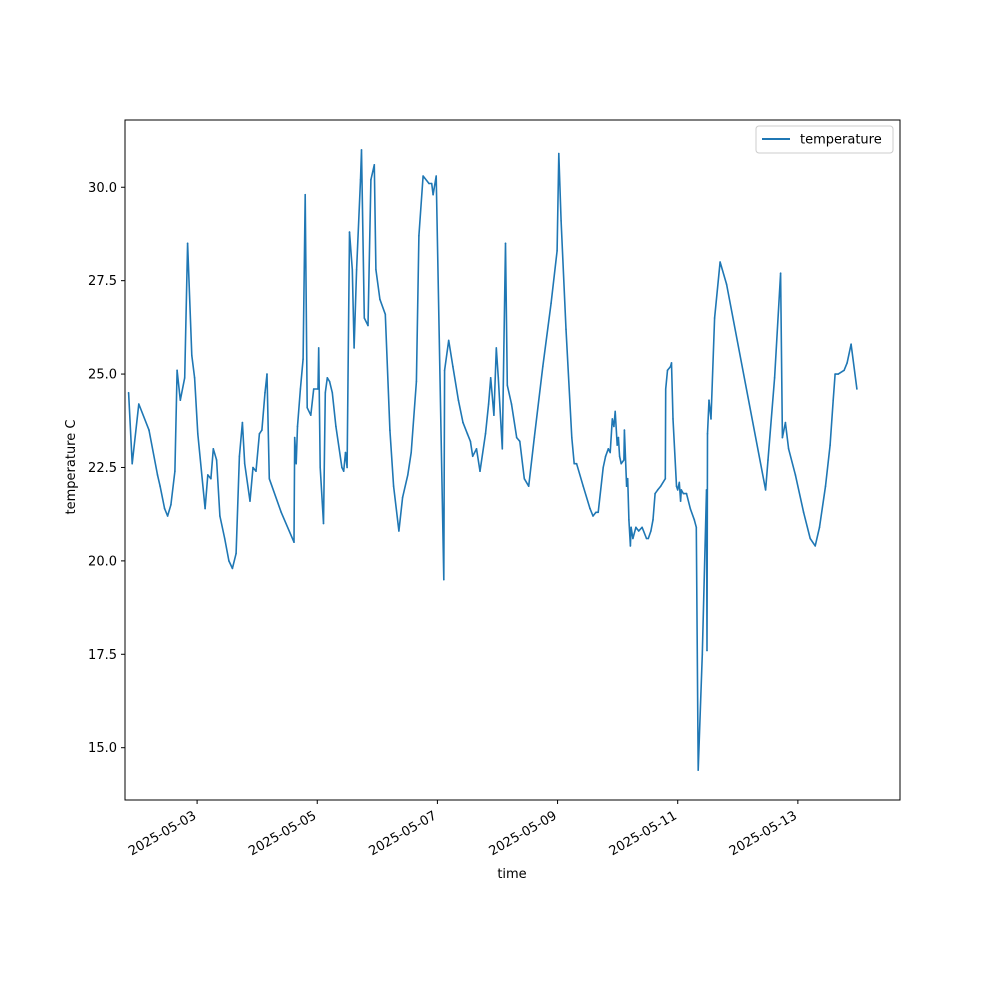 Image resolution: width=1000 pixels, height=1004 pixels. I want to click on y-tick-label: 25.0, so click(102, 375).